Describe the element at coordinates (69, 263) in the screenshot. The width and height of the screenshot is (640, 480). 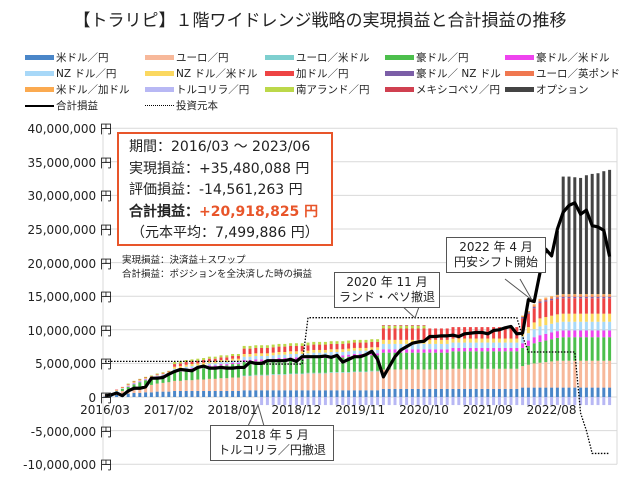
I see `y-tick-label: 20,000,000 円` at that location.